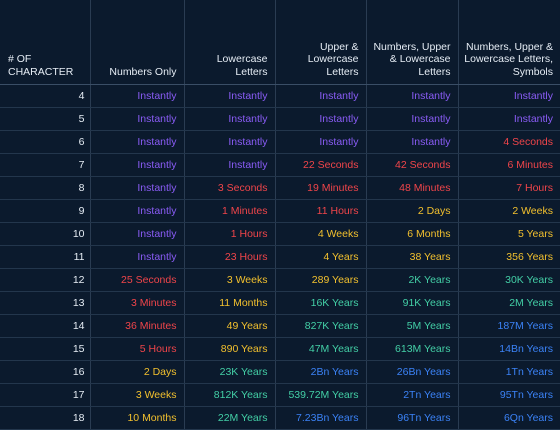 The image size is (560, 430). I want to click on cell-upper-lowercase: 539.72M Years, so click(321, 395).